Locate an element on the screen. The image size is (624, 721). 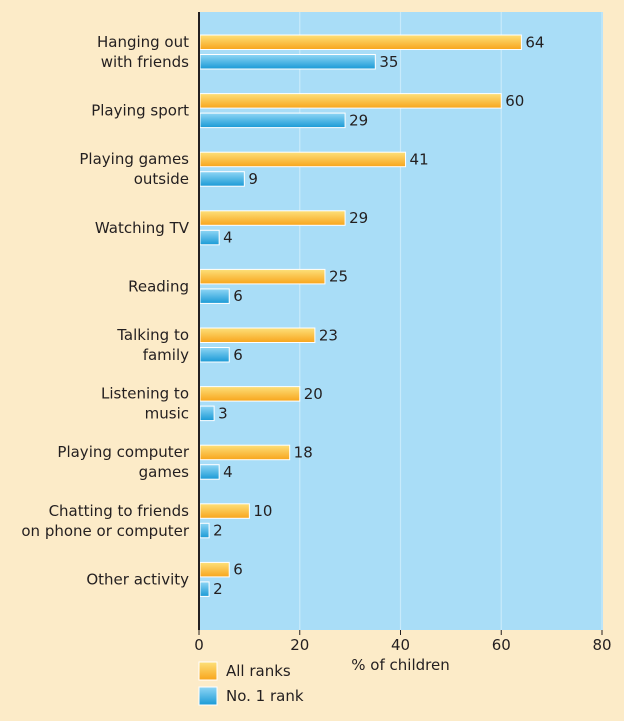
data-label: 23 is located at coordinates (328, 335).